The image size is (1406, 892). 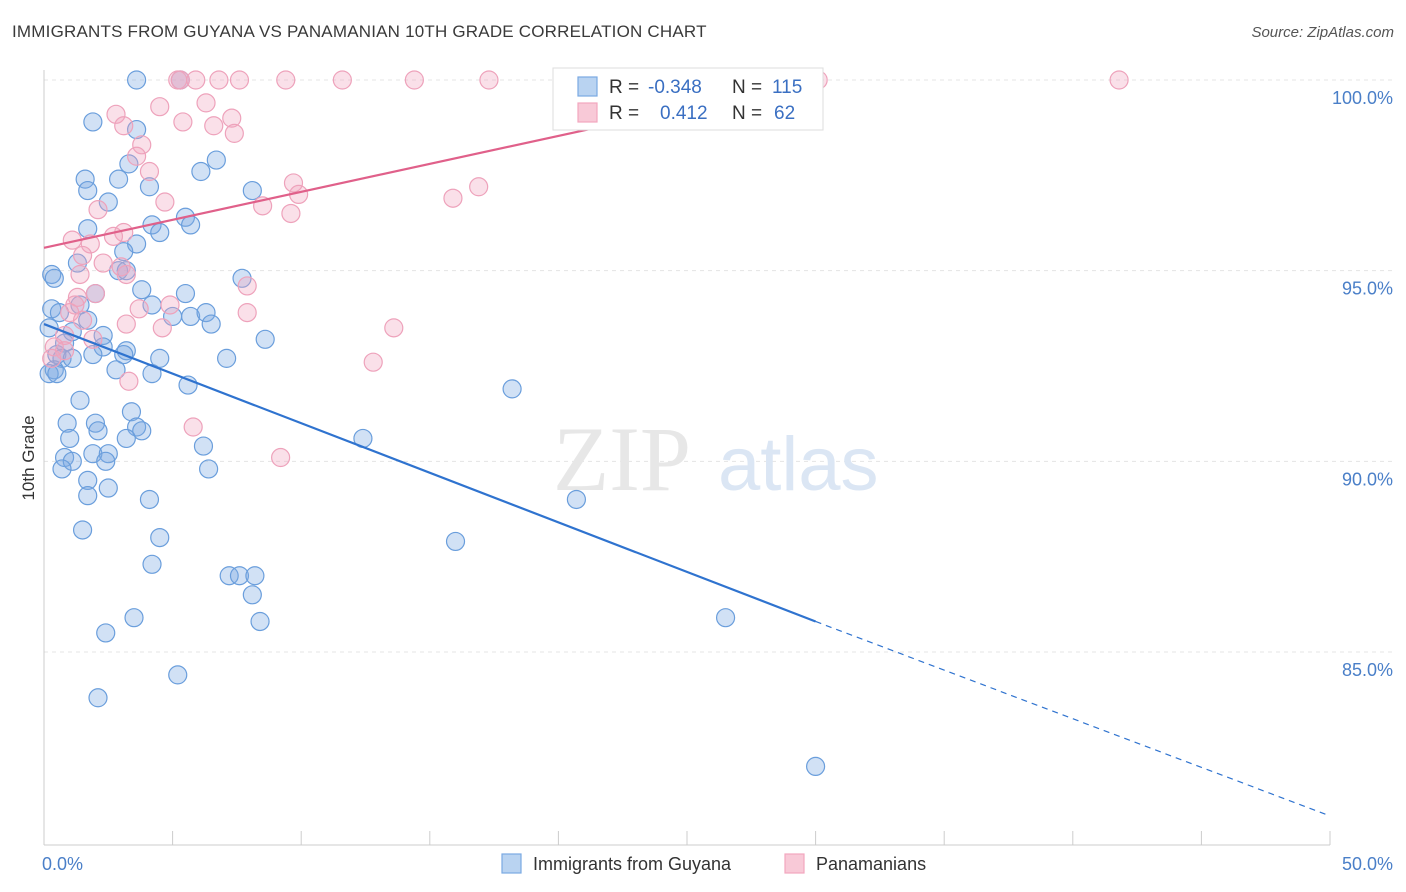 What do you see at coordinates (28, 457) in the screenshot?
I see `y-axis-label: 10th Grade` at bounding box center [28, 457].